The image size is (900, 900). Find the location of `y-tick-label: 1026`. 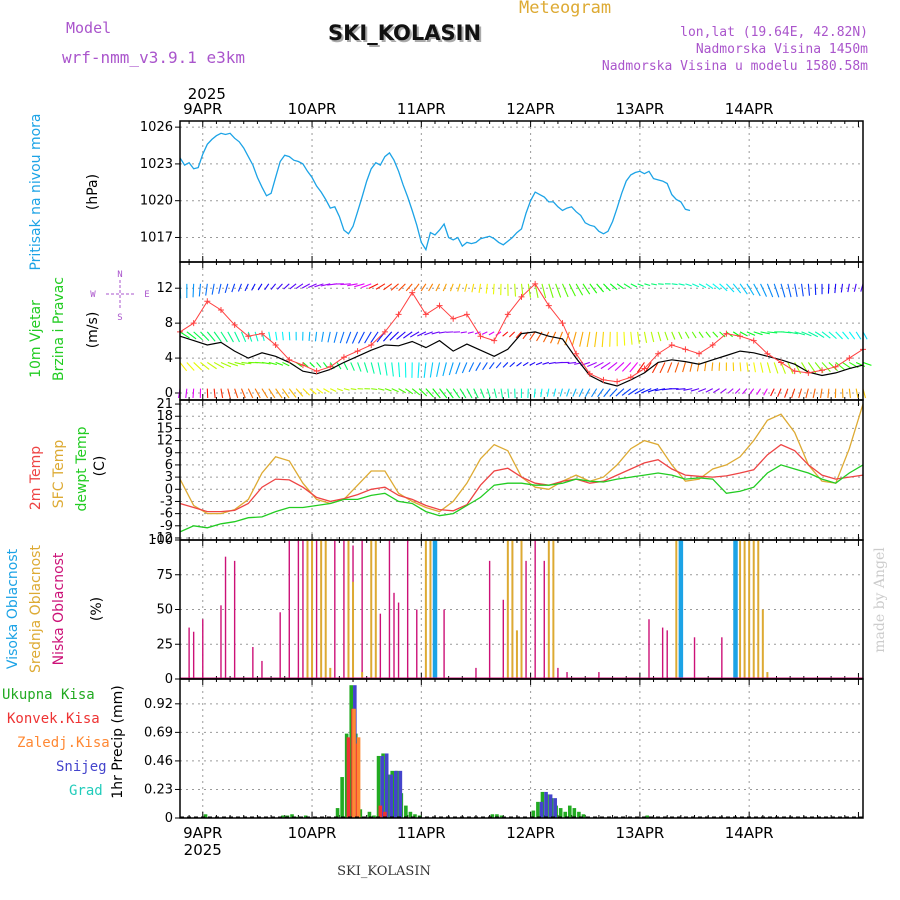

y-tick-label: 1026 is located at coordinates (156, 127).